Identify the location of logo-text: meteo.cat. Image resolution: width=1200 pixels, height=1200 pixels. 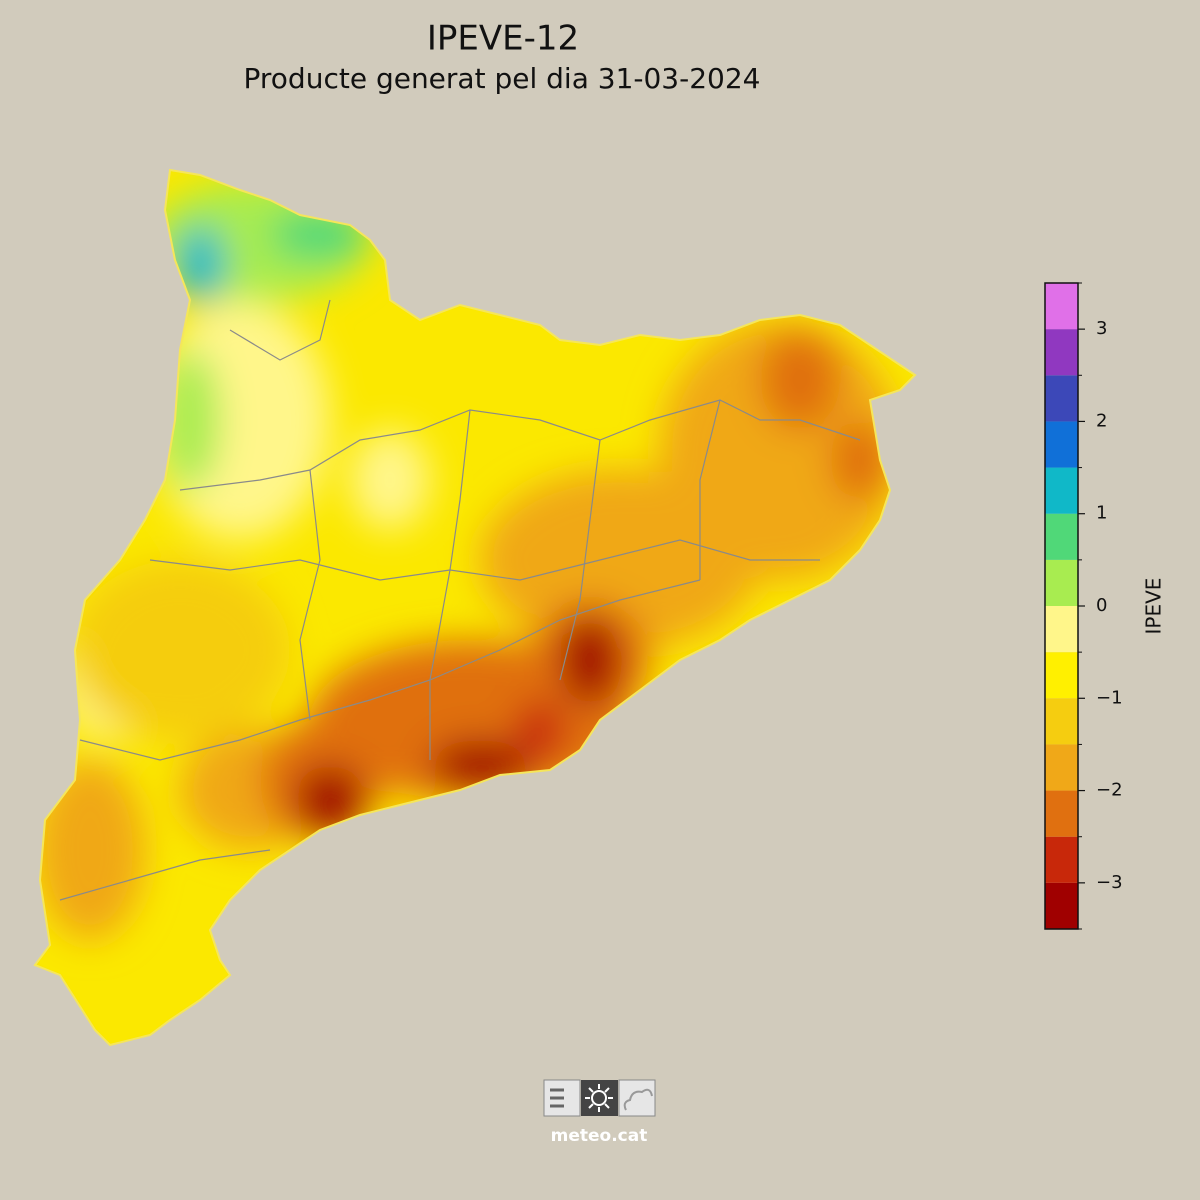
(599, 1136).